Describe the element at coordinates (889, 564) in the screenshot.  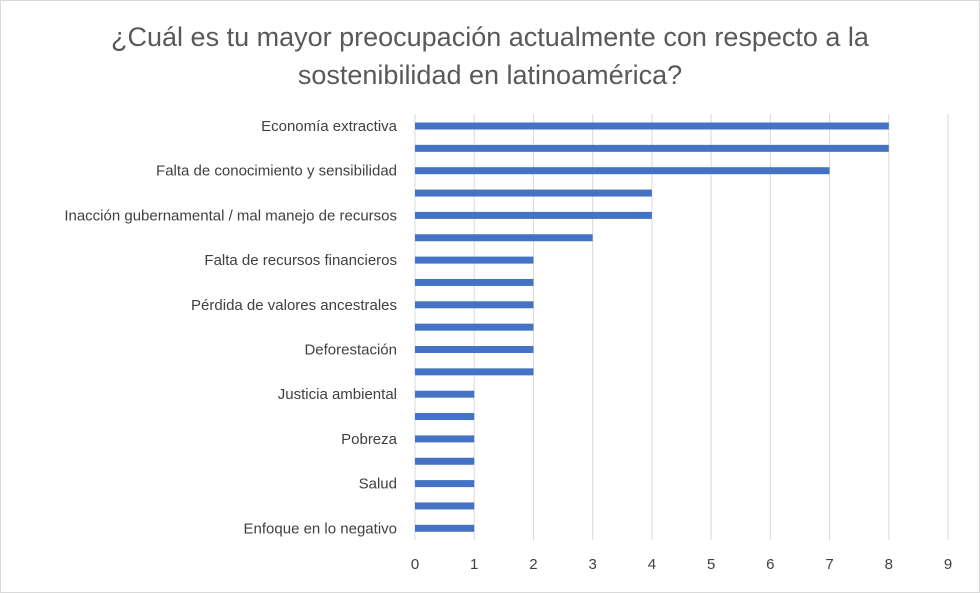
I see `x-tick-label-8: 8` at that location.